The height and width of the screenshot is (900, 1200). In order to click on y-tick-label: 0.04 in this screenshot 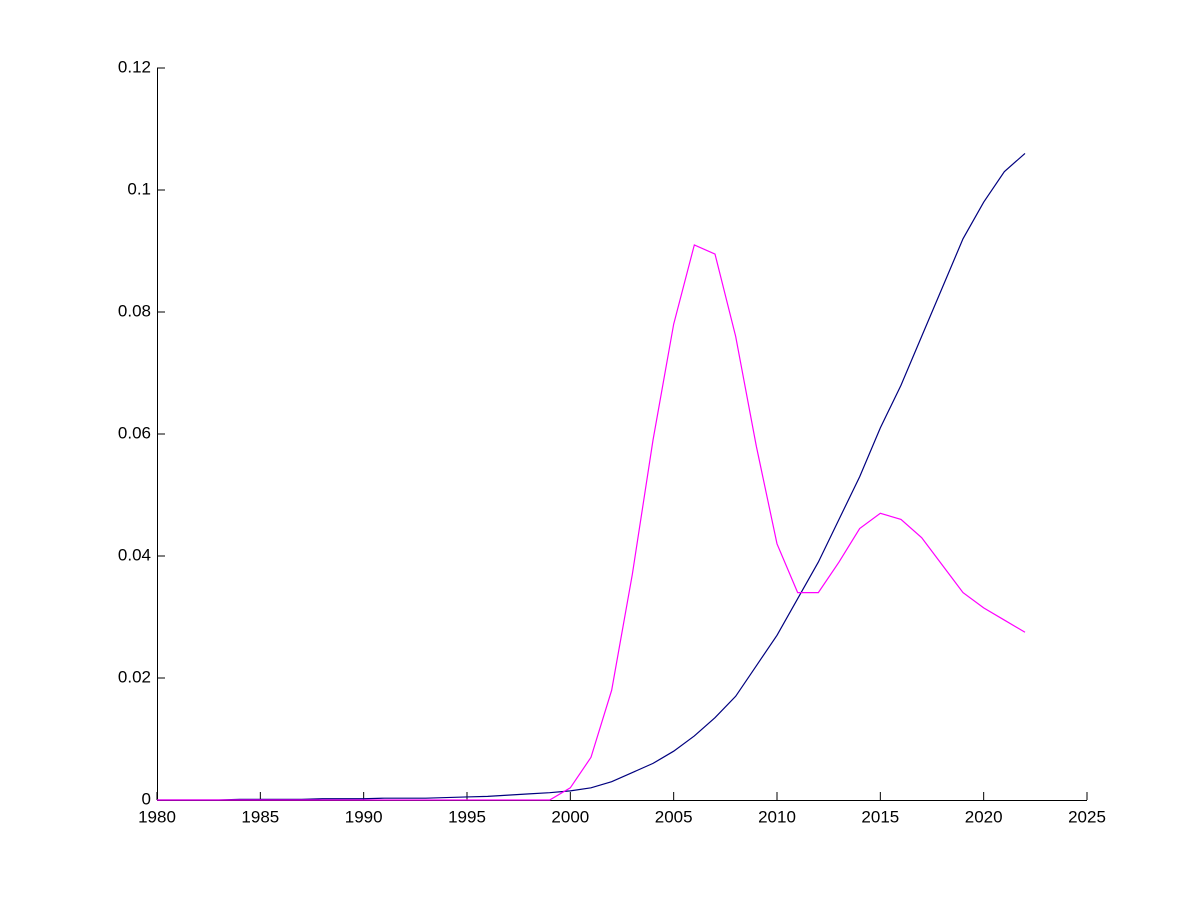, I will do `click(134, 554)`.